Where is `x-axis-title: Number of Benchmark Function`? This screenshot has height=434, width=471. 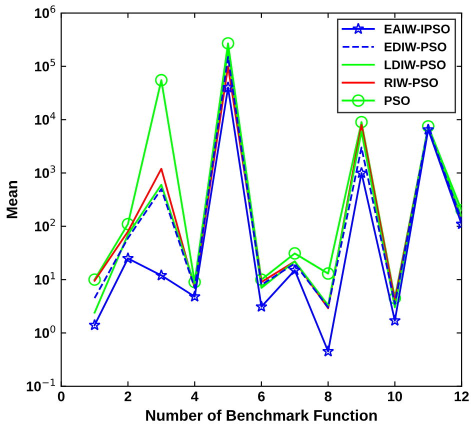
x-axis-title: Number of Benchmark Function is located at coordinates (261, 415).